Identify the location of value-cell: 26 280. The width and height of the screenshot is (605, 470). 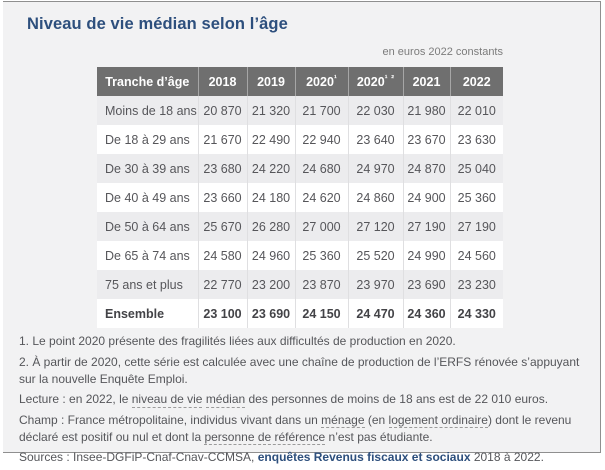
(270, 226).